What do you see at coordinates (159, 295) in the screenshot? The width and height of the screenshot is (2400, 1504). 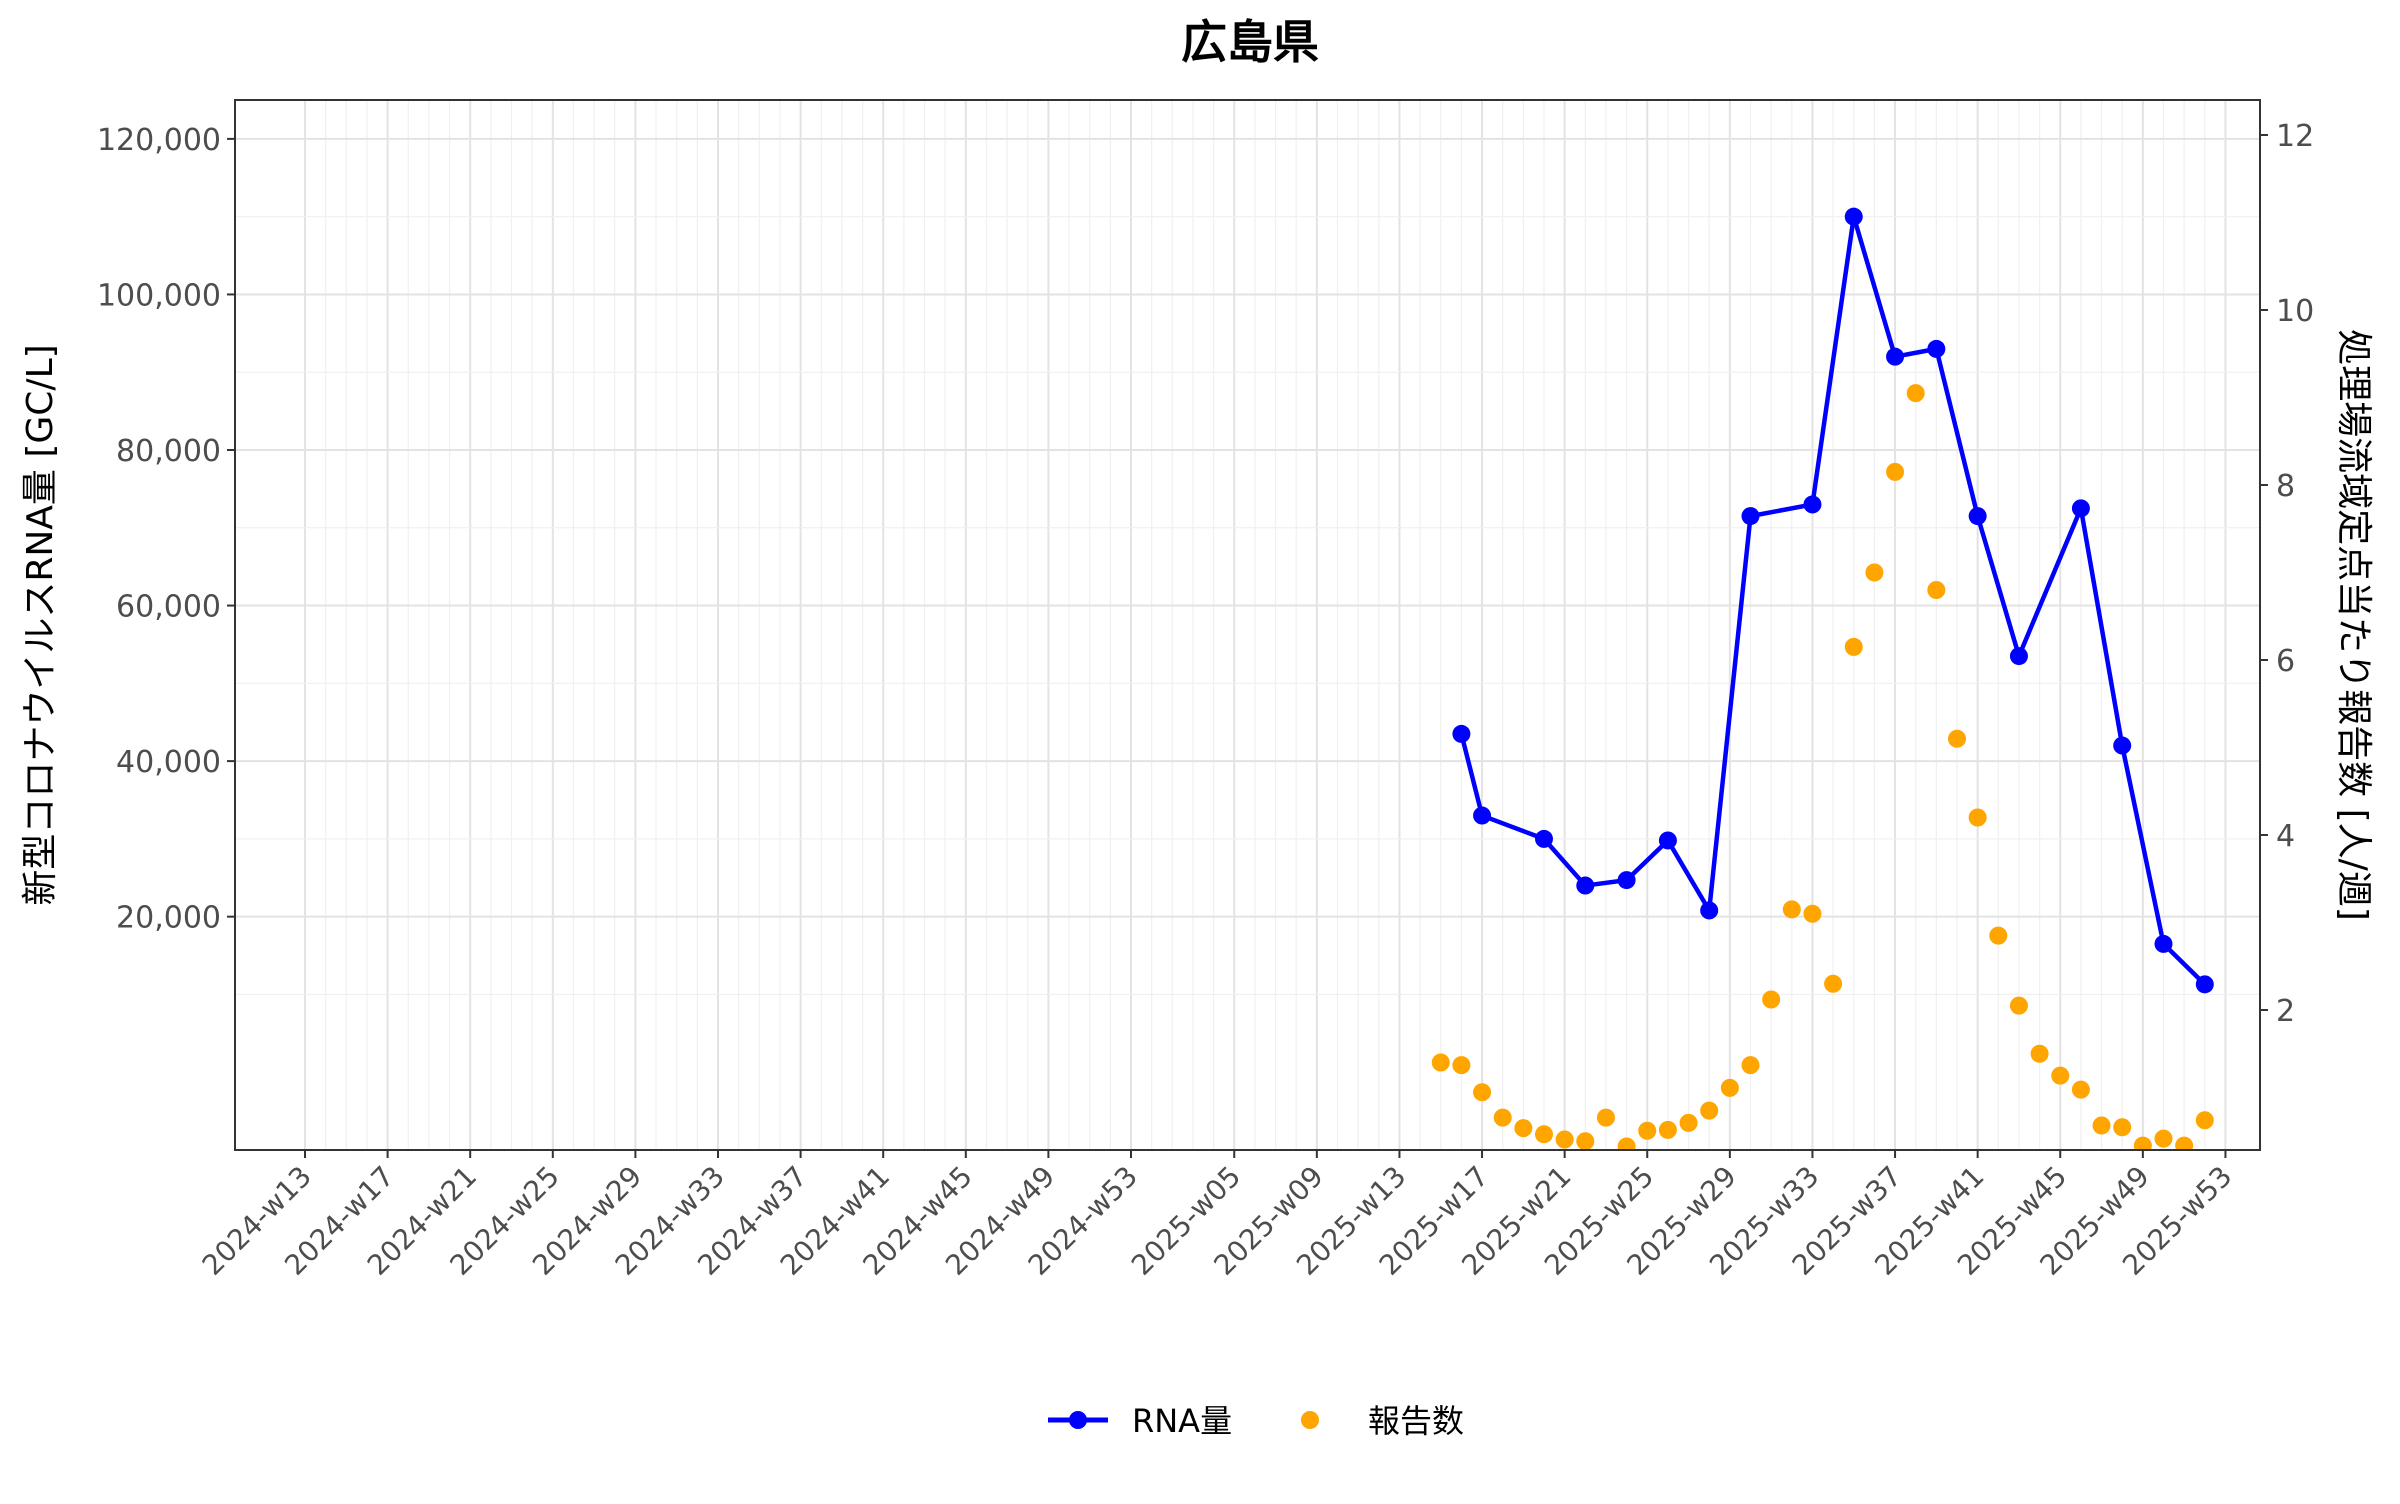 I see `left-axis-tick-label: 100,000` at bounding box center [159, 295].